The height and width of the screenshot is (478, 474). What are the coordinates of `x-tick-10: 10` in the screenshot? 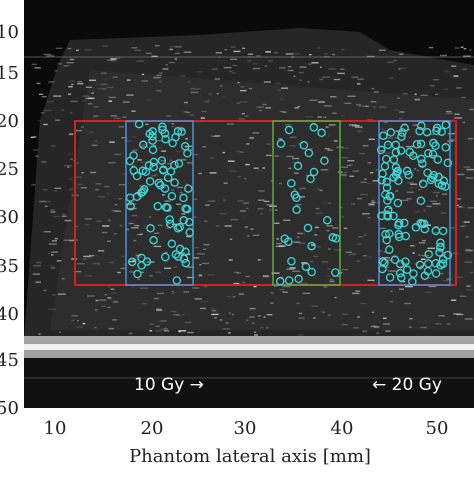 It's located at (55, 428).